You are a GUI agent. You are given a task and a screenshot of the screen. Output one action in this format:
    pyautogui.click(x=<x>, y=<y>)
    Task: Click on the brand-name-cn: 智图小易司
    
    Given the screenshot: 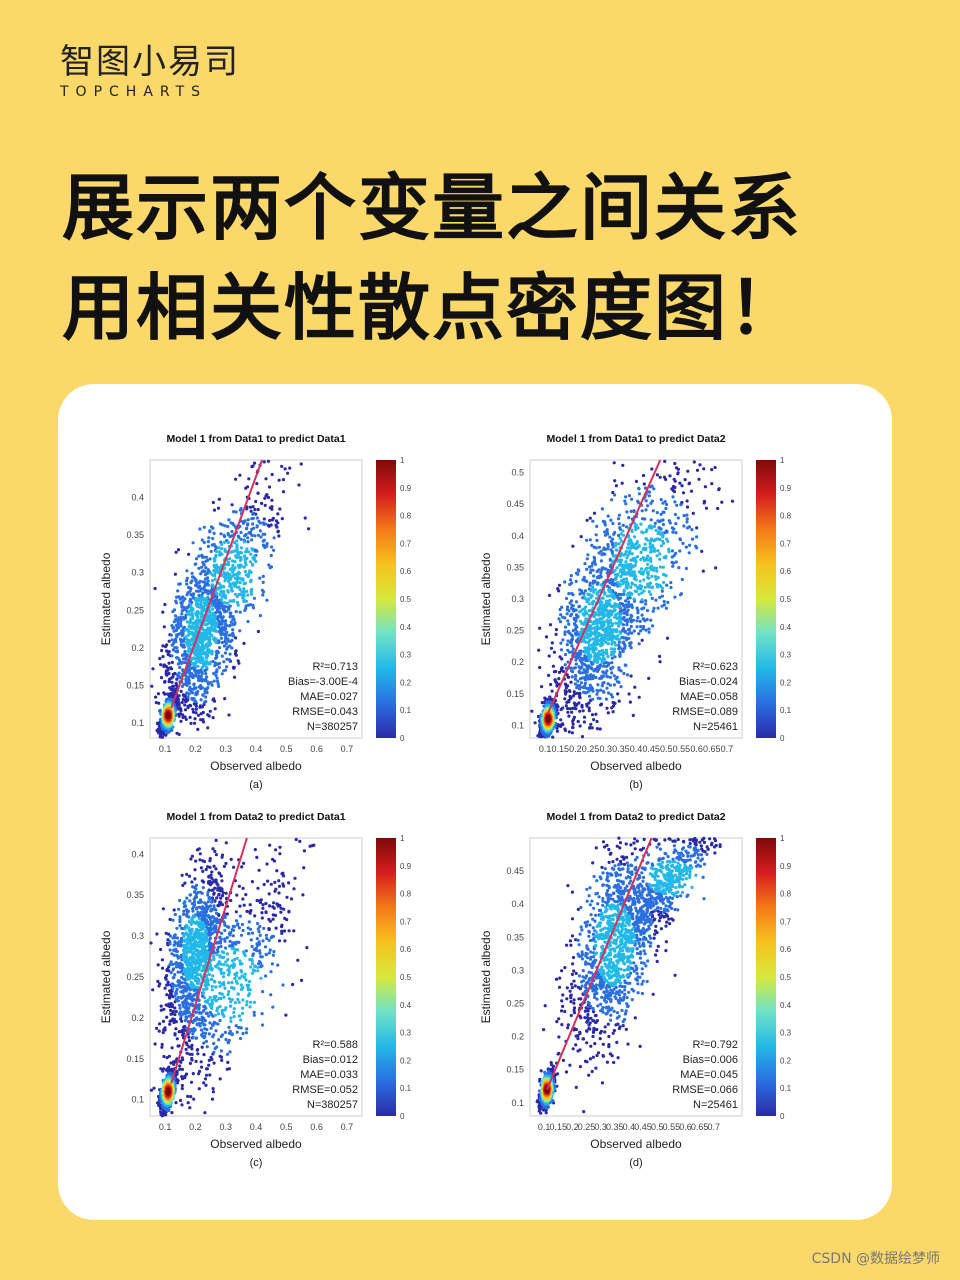 What is the action you would take?
    pyautogui.click(x=150, y=62)
    